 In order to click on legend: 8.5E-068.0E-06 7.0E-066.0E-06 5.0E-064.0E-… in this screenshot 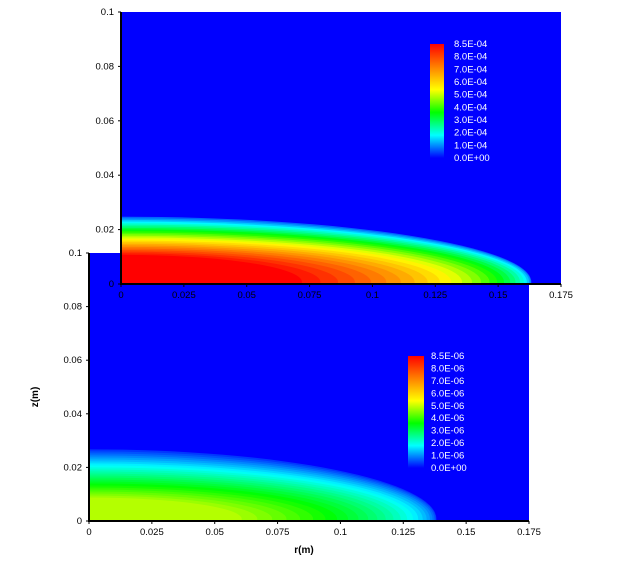, I will do `click(437, 412)`.